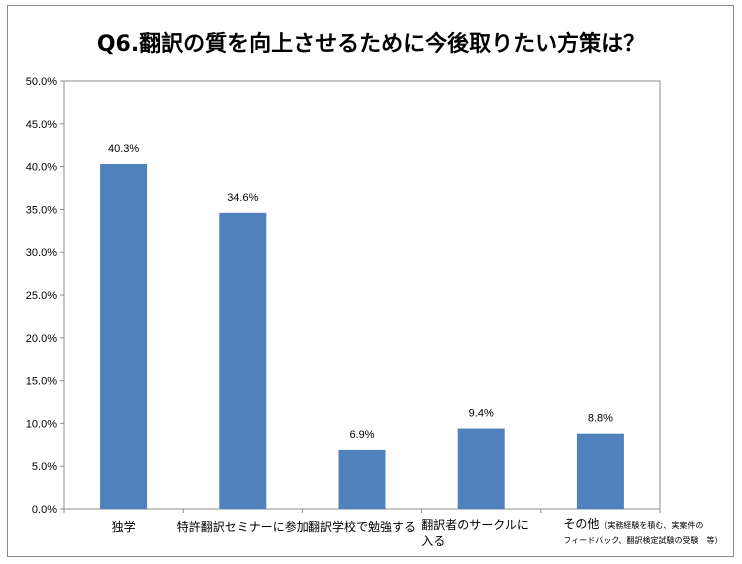 The image size is (742, 564). What do you see at coordinates (433, 541) in the screenshot?
I see `category-label: 入る` at bounding box center [433, 541].